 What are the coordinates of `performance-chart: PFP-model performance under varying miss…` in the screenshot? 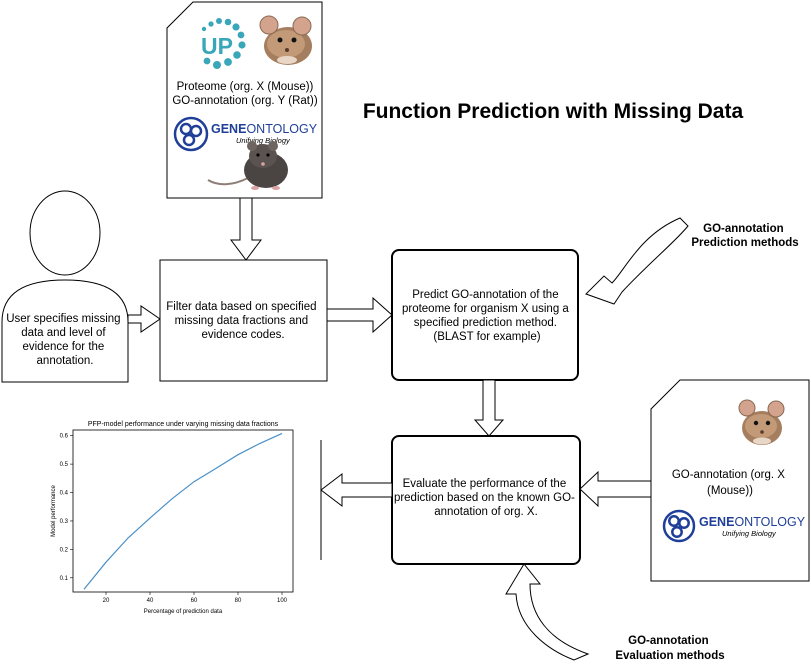 It's located at (172, 518).